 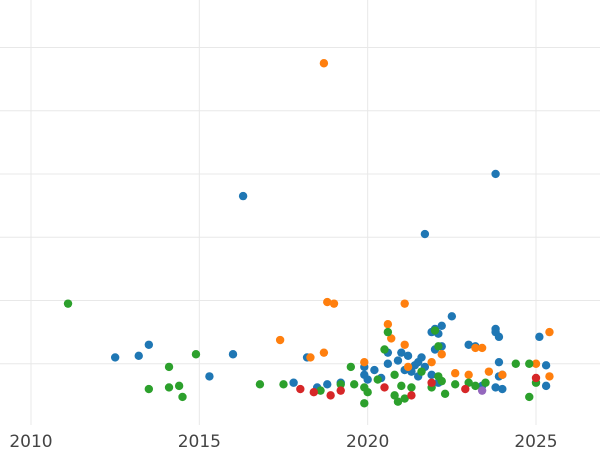 I want to click on x-tick-label: 2025, so click(x=535, y=441).